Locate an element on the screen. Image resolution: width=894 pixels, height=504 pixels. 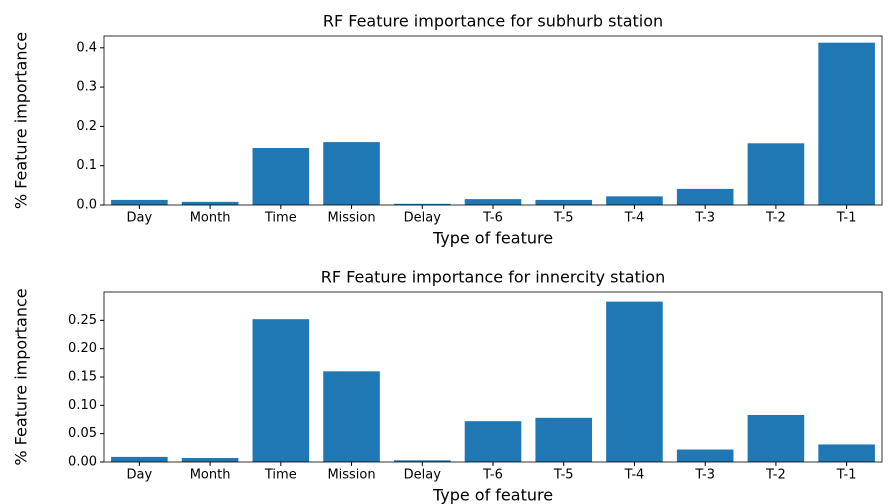
y-tick-label: 0.2 is located at coordinates (86, 126).